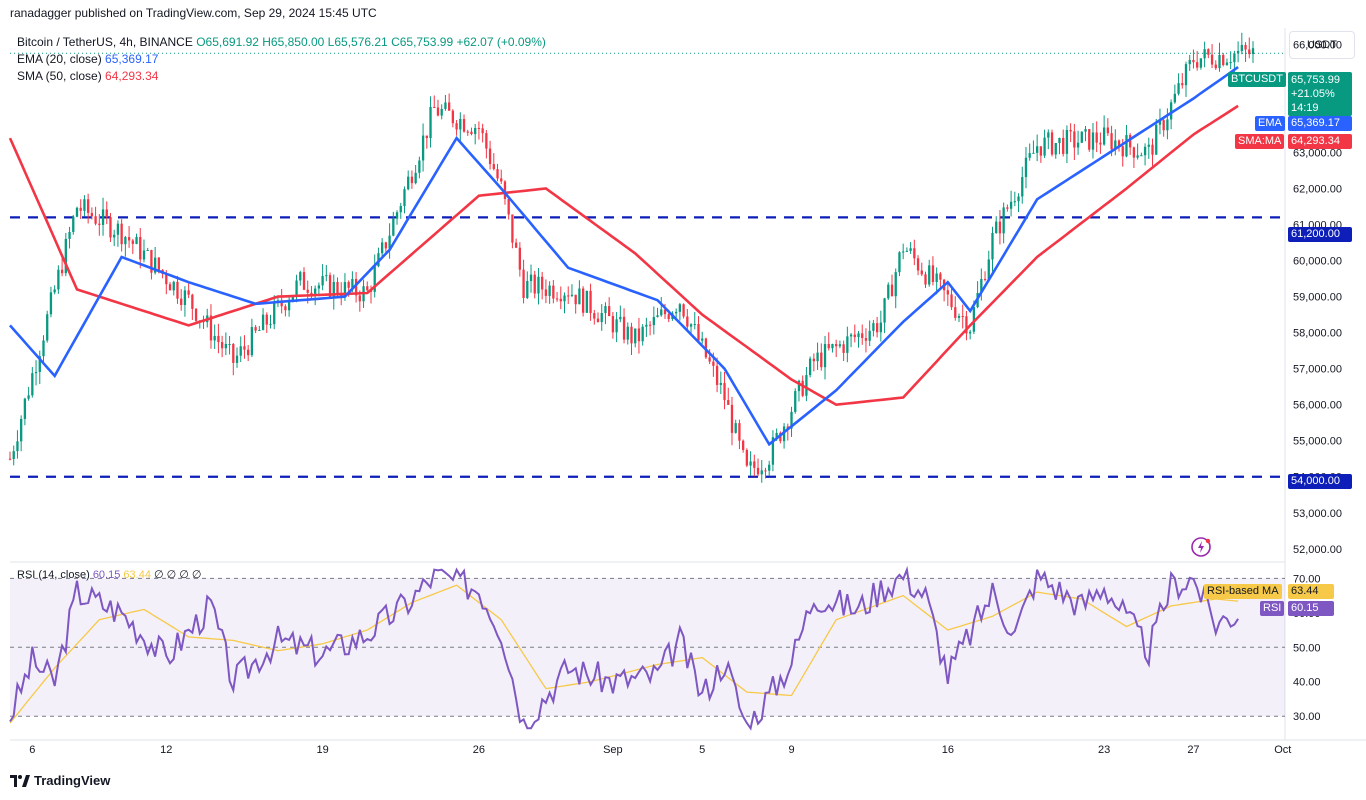 This screenshot has width=1366, height=800. Describe the element at coordinates (1317, 514) in the screenshot. I see `price-tick-label: 53,000.00` at that location.